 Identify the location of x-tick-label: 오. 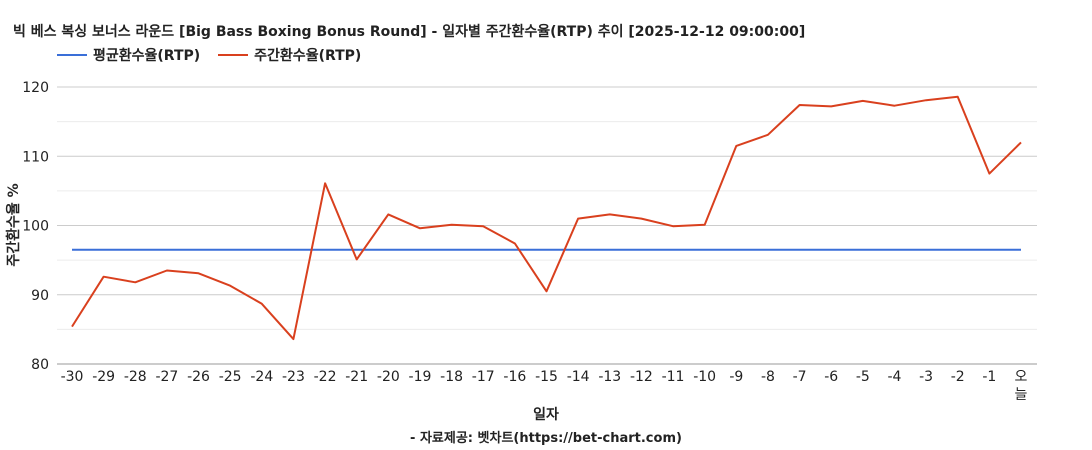
(1021, 377).